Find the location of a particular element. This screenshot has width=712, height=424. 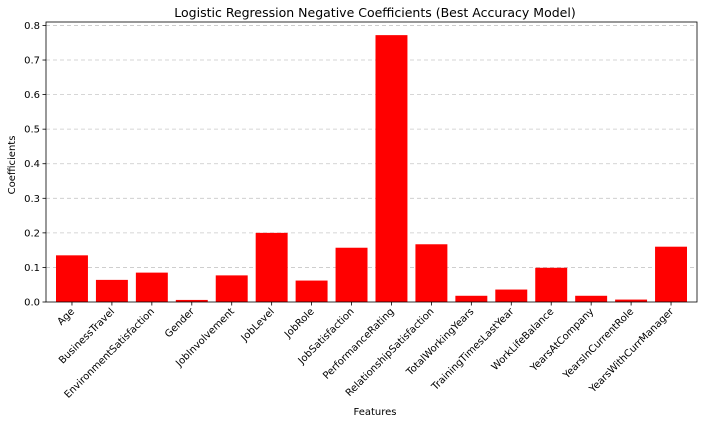

x-tick-label: TrainingTimesLastYear is located at coordinates (473, 350).